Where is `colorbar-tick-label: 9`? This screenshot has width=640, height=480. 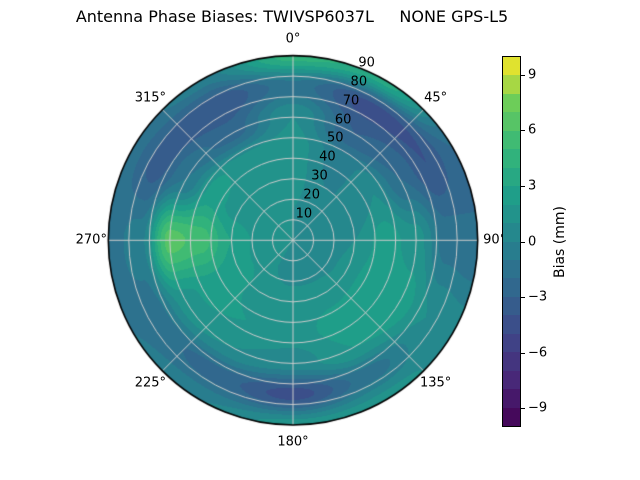
colorbar-tick-label: 9 is located at coordinates (532, 75).